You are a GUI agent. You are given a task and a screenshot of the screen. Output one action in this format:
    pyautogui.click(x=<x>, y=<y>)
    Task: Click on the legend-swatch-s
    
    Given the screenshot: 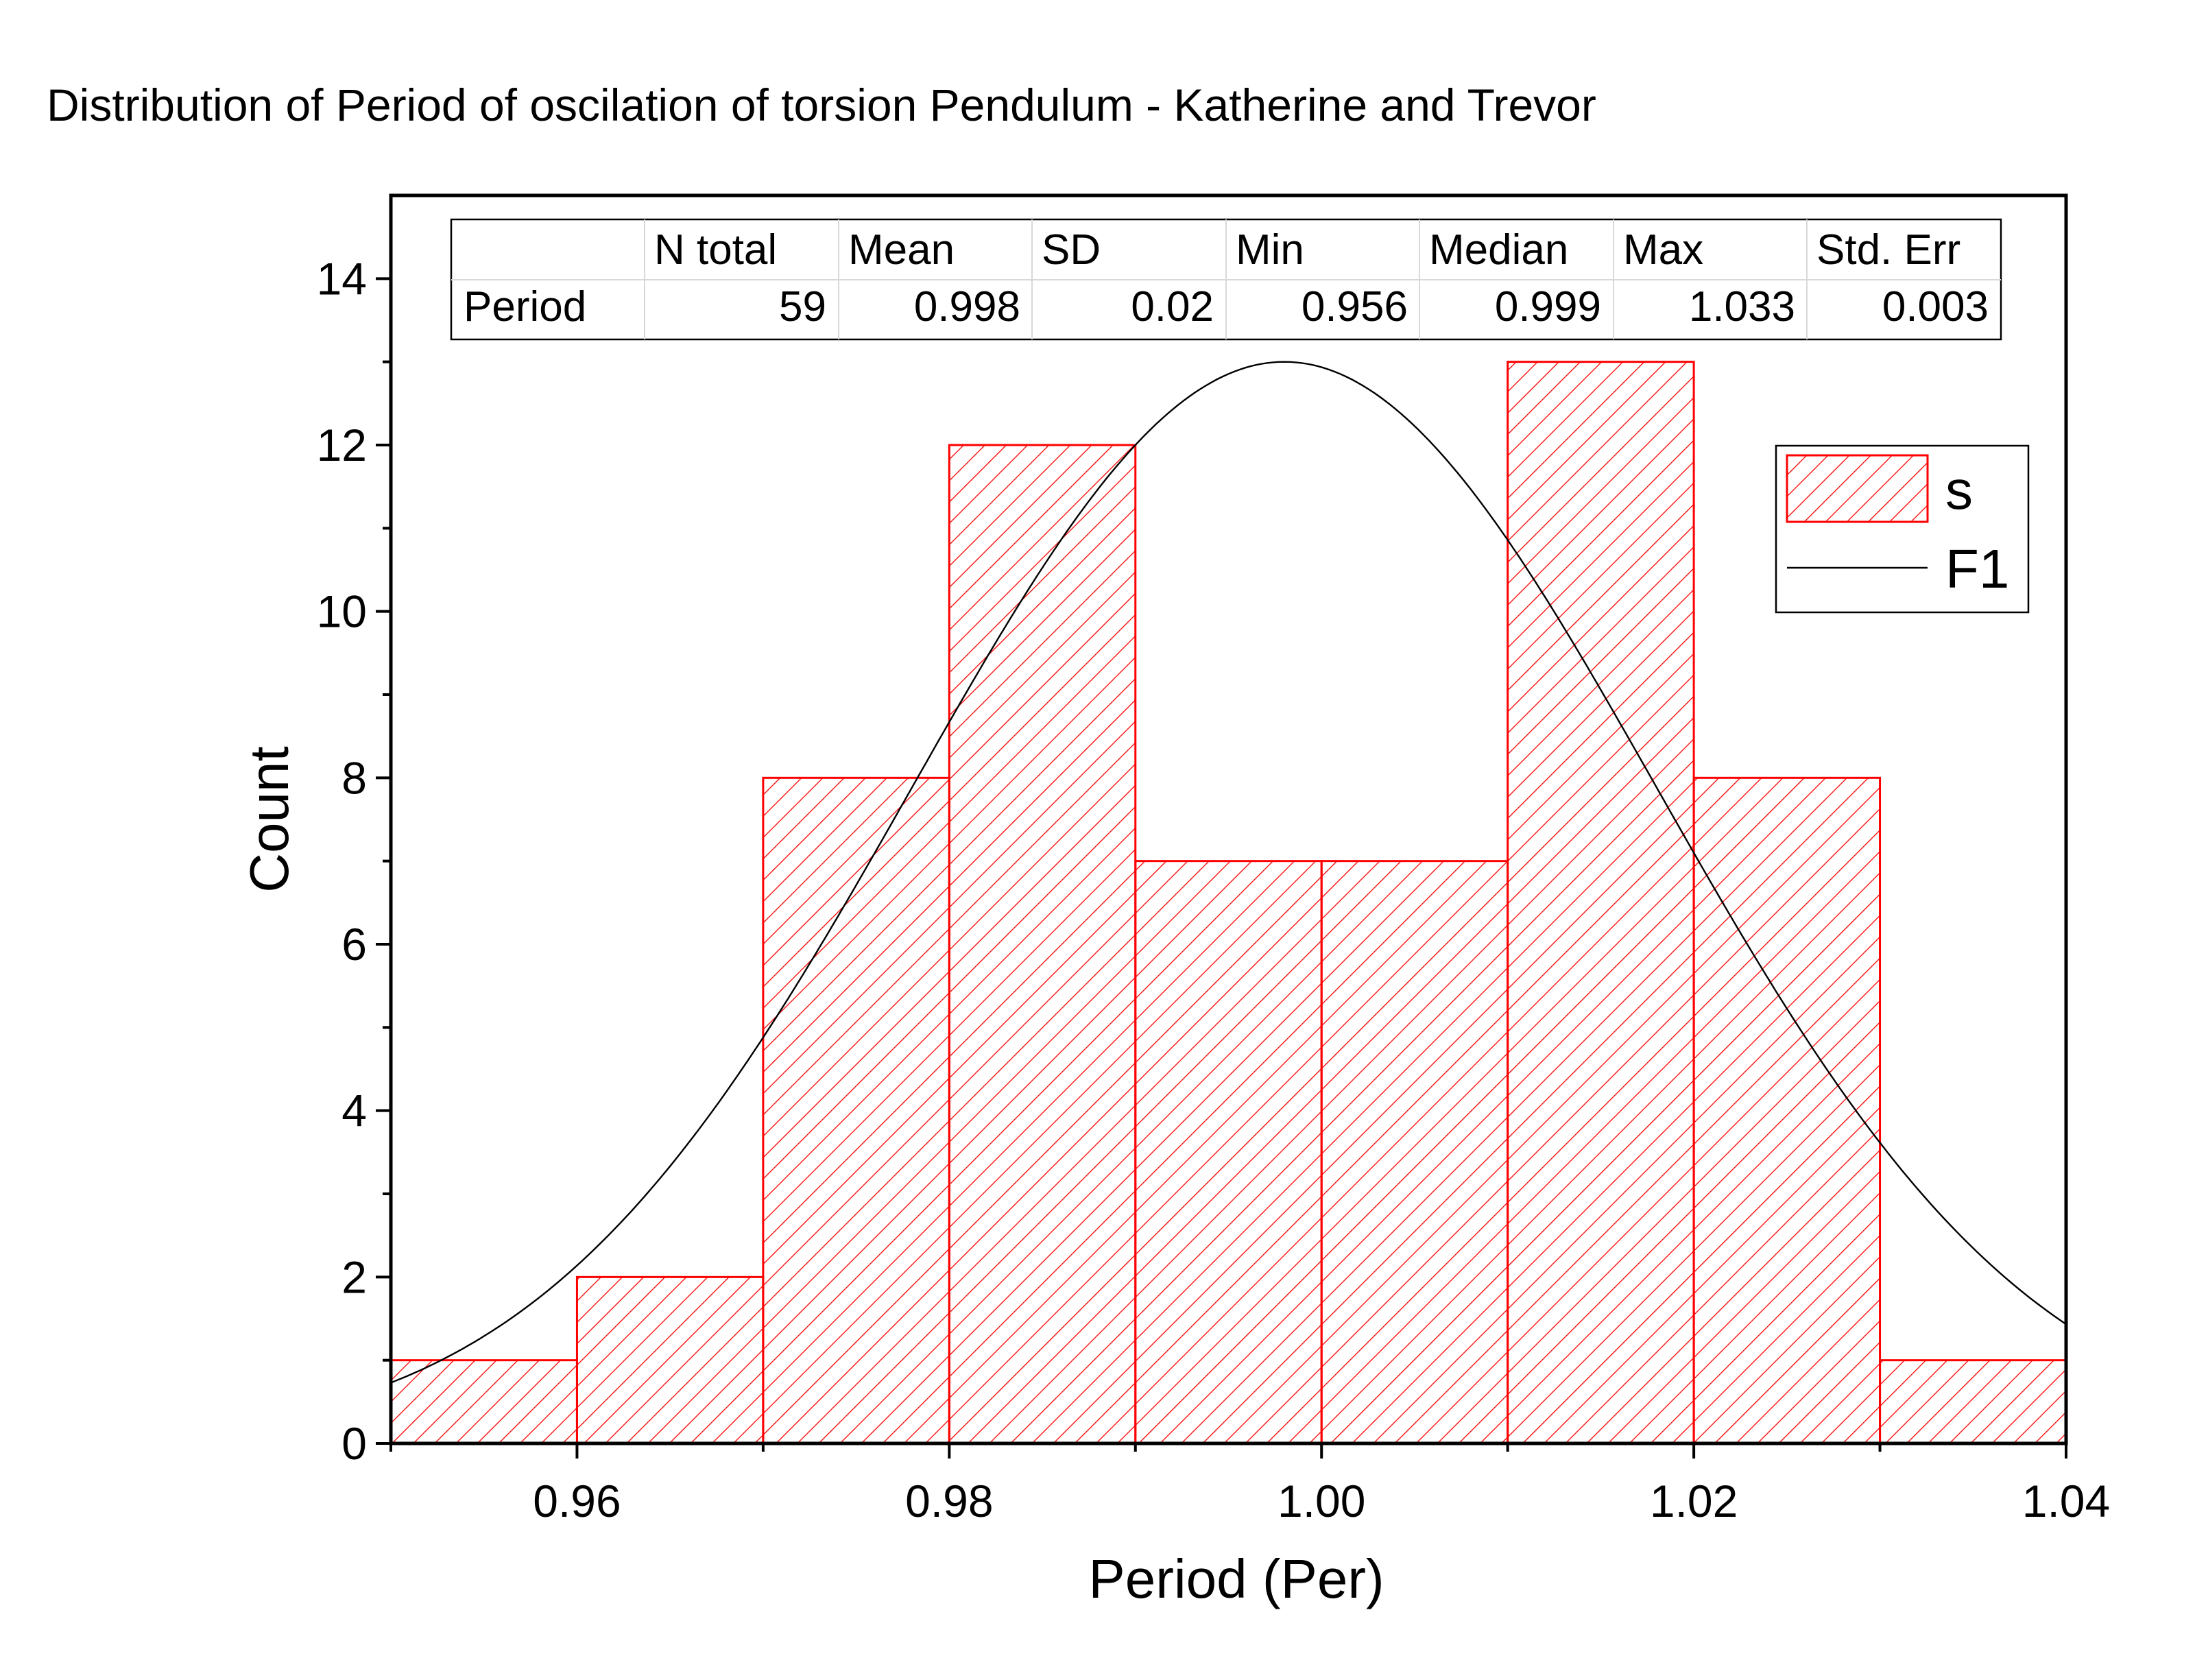 What is the action you would take?
    pyautogui.click(x=1857, y=488)
    